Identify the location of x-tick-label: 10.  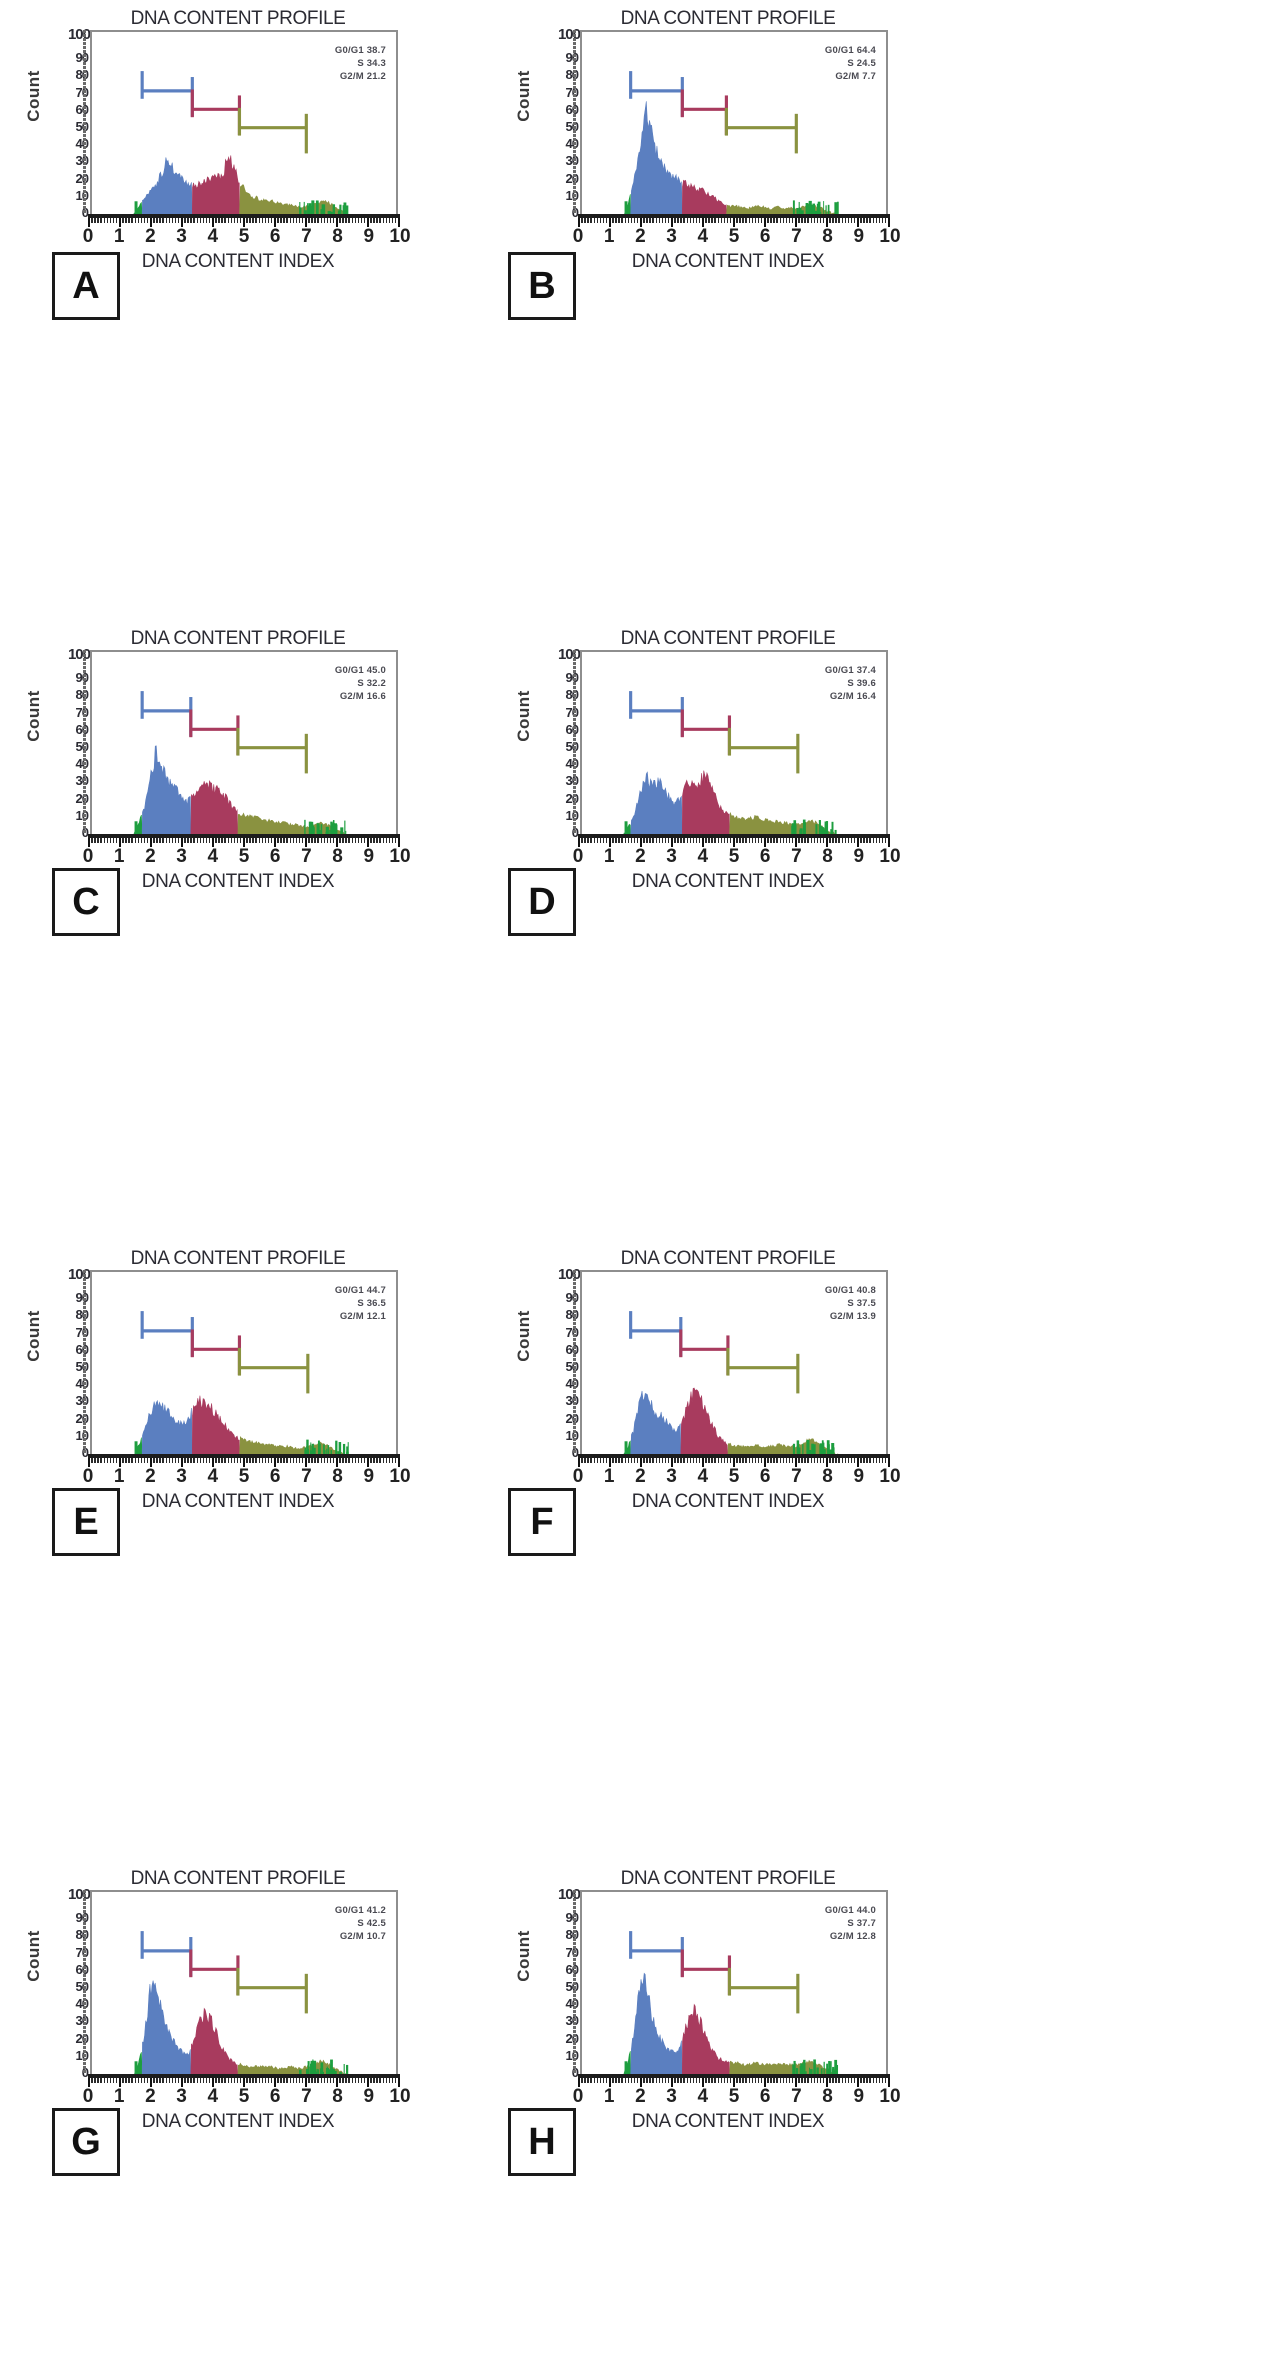
(890, 2096).